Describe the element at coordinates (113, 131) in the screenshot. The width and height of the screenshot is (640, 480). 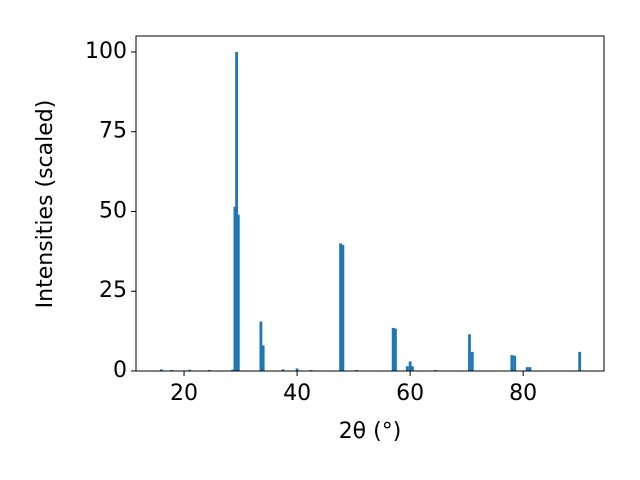
I see `y-tick-label: 75` at that location.